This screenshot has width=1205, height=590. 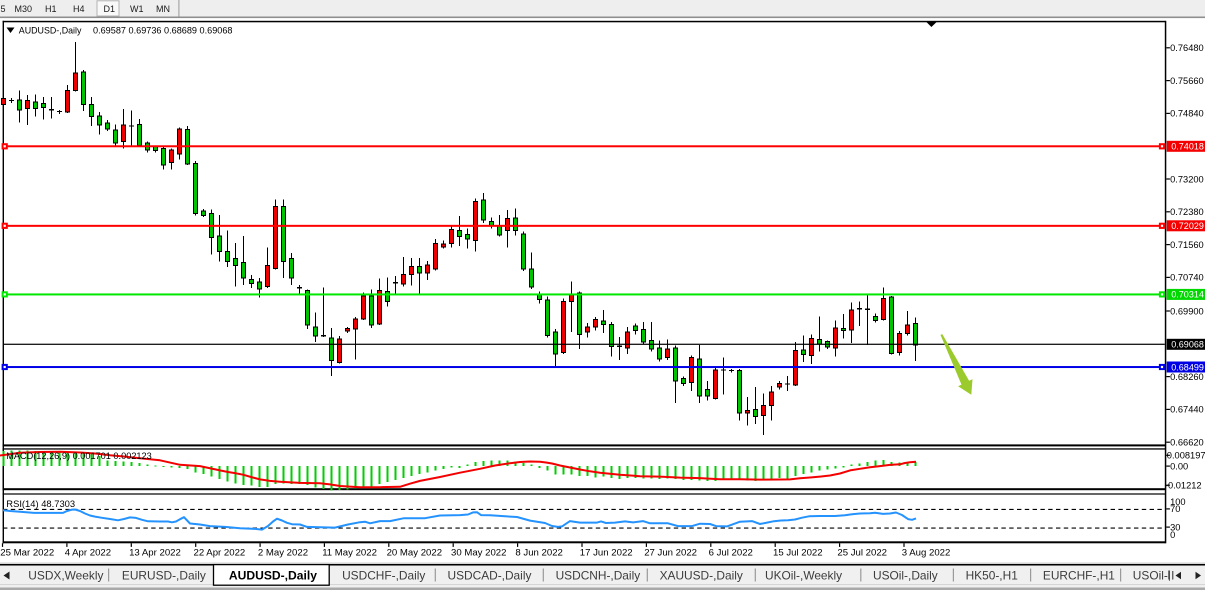 I want to click on svg-text: UKOil-,Weekly, so click(x=803, y=576).